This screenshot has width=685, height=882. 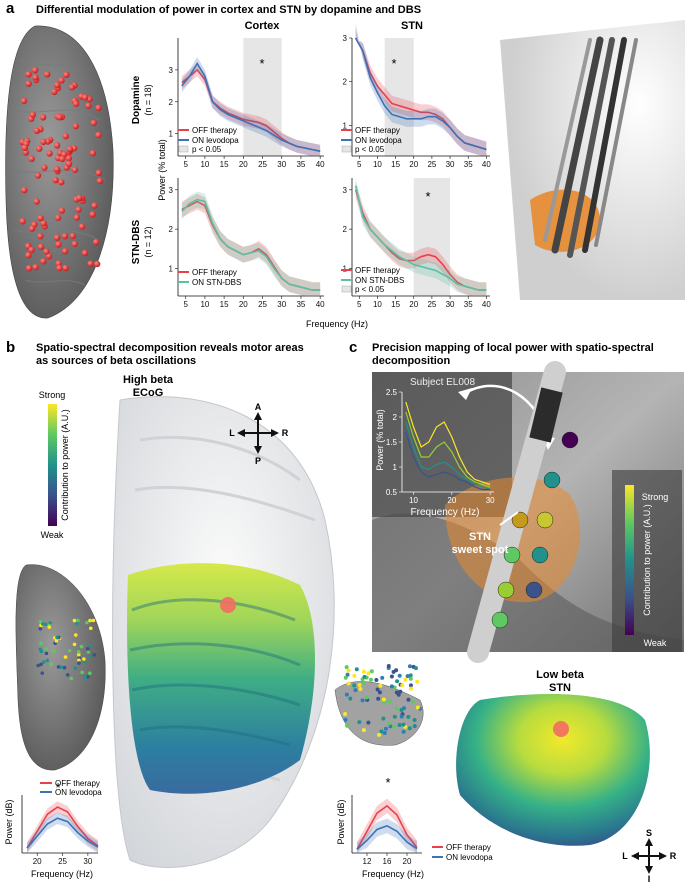 What do you see at coordinates (345, 38) in the screenshot?
I see `y-tick-label: 3` at bounding box center [345, 38].